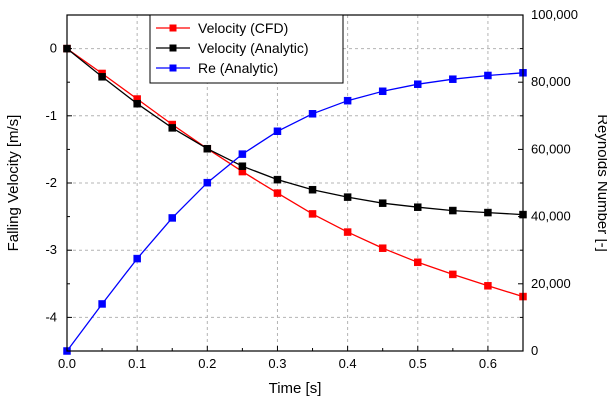  I want to click on legend-label: Velocity (CFD), so click(243, 28).